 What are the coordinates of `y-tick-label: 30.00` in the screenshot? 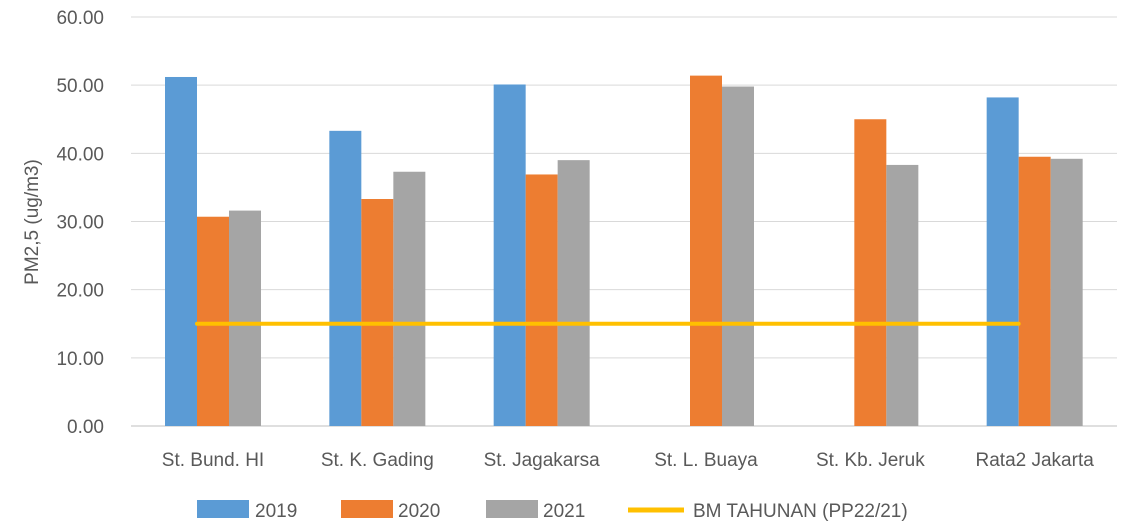 It's located at (80, 223).